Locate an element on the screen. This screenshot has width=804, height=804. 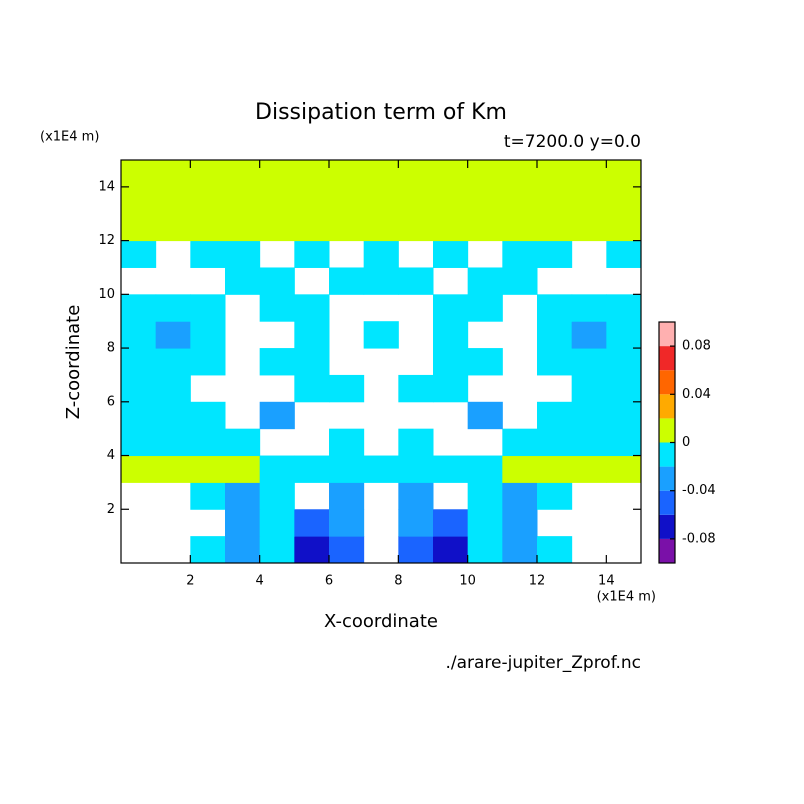
footer: ./arare-jupiter_Zprof.nc is located at coordinates (543, 663).